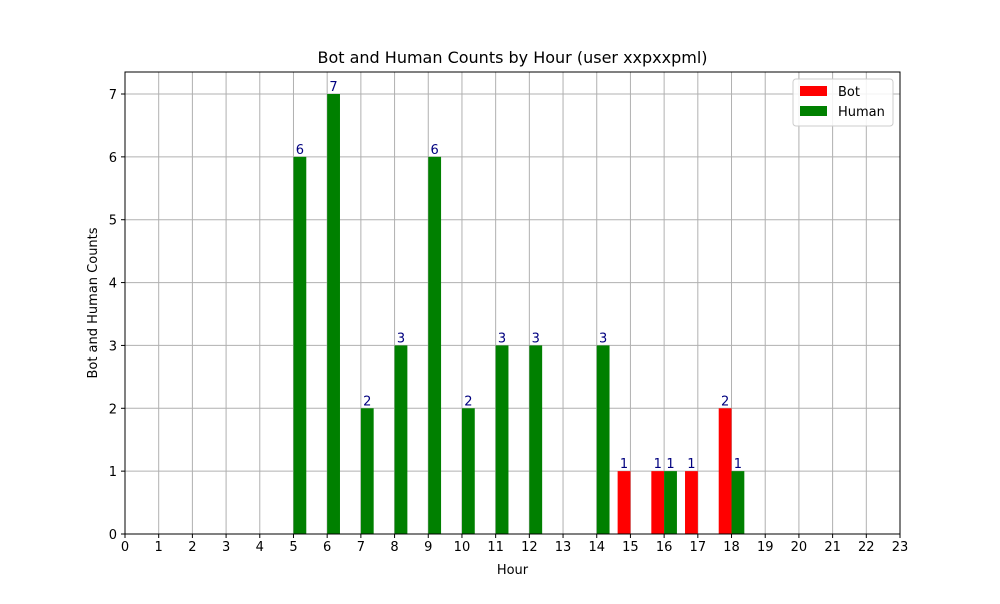  I want to click on data-label-bot: 2, so click(725, 401).